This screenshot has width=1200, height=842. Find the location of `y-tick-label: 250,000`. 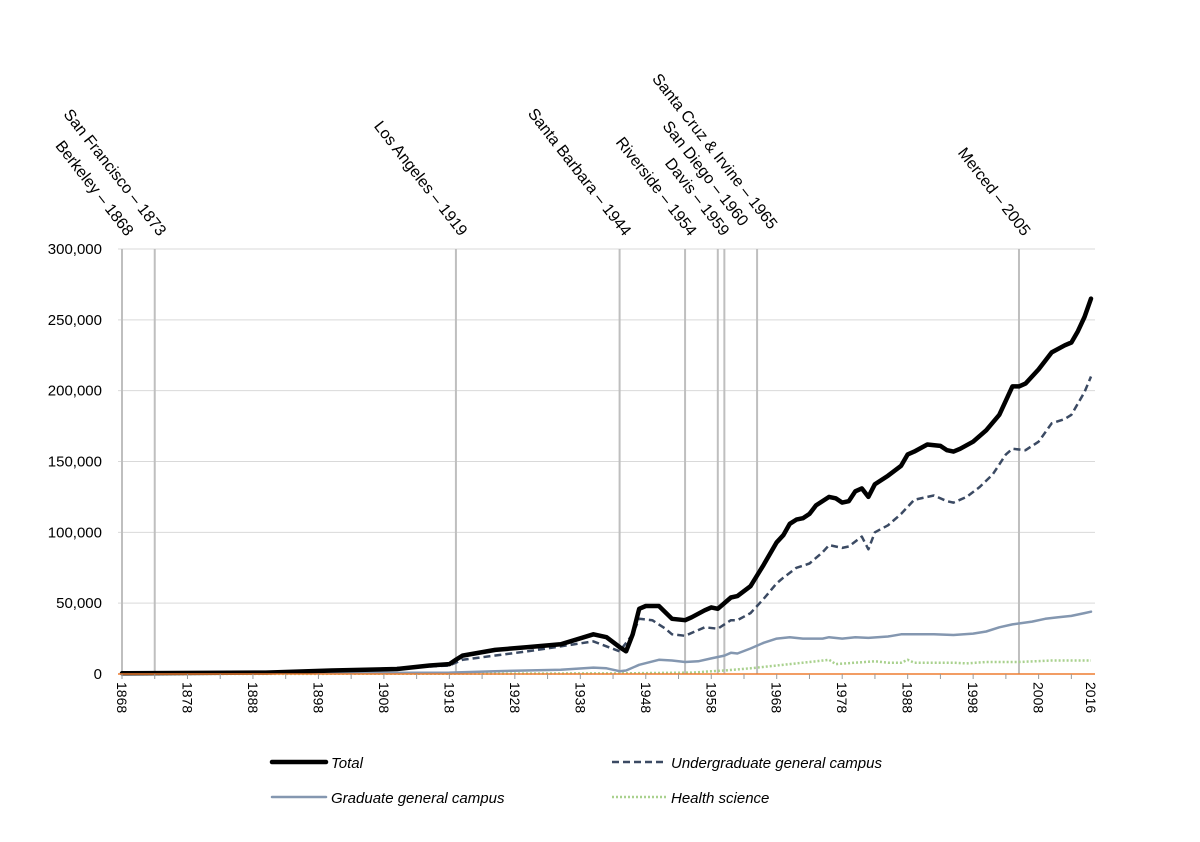

y-tick-label: 250,000 is located at coordinates (75, 320).